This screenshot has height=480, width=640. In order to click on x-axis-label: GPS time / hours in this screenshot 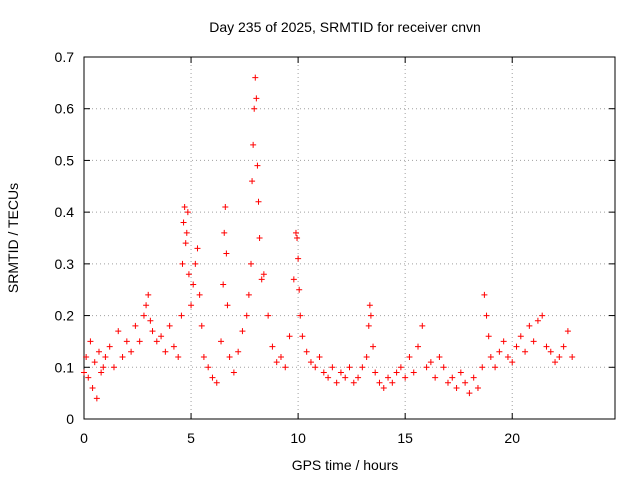, I will do `click(345, 465)`.